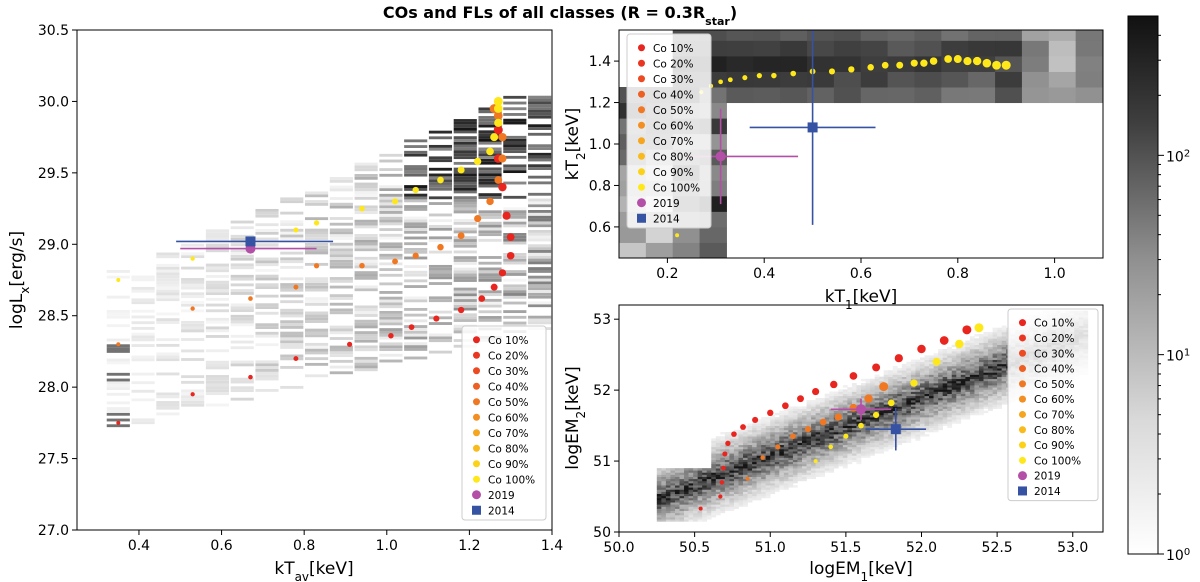 Image resolution: width=1200 pixels, height=582 pixels. Describe the element at coordinates (1054, 415) in the screenshot. I see `legend-label: Co 70%` at that location.